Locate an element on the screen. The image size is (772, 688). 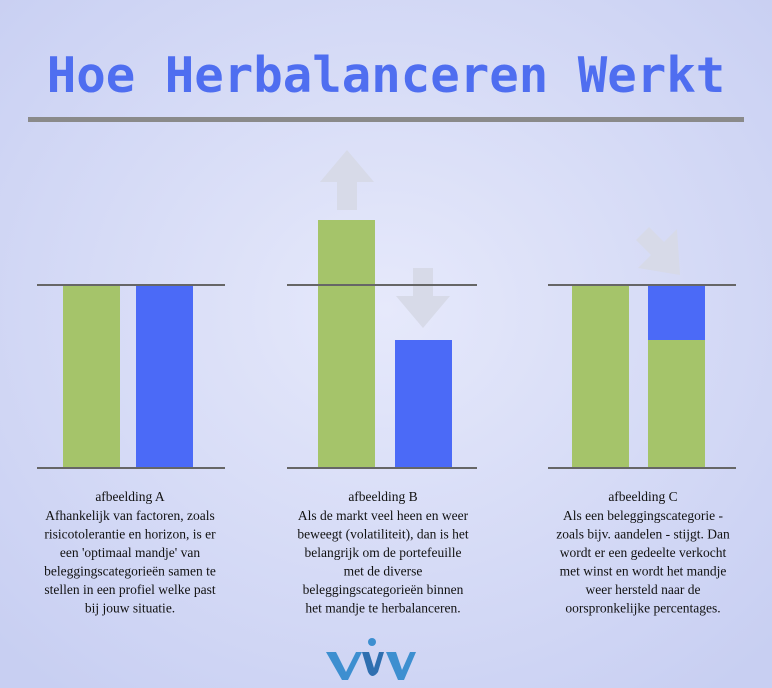
panel-text: beweegt (volatiliteit), dan is het is located at coordinates (383, 534).